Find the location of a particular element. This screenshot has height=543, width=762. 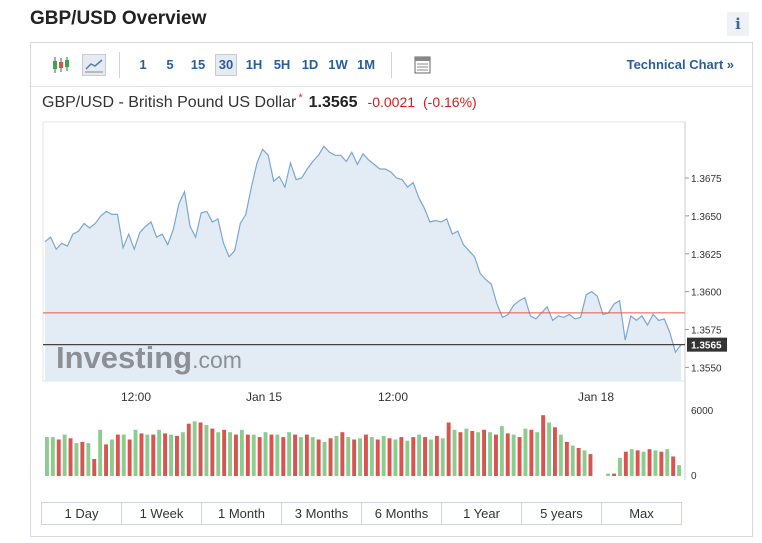

timeframe-5: 5 is located at coordinates (170, 64).